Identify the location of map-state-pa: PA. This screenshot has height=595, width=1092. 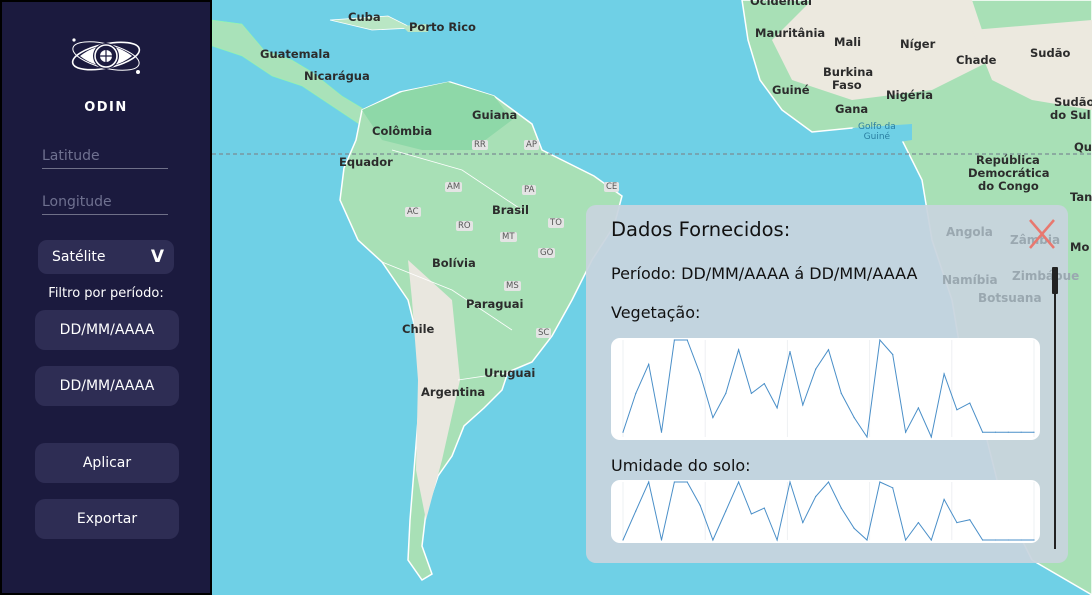
(529, 190).